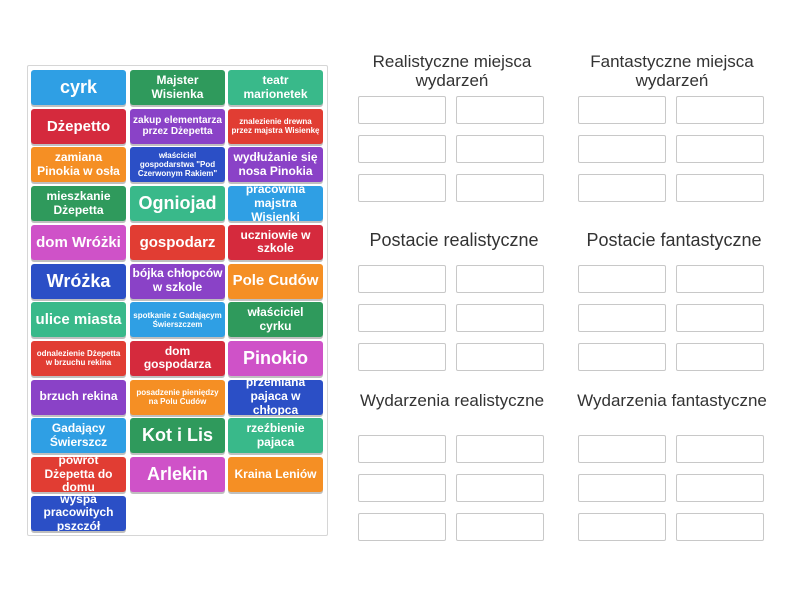 This screenshot has height=600, width=800. Describe the element at coordinates (78, 87) in the screenshot. I see `tile: cyrk` at that location.